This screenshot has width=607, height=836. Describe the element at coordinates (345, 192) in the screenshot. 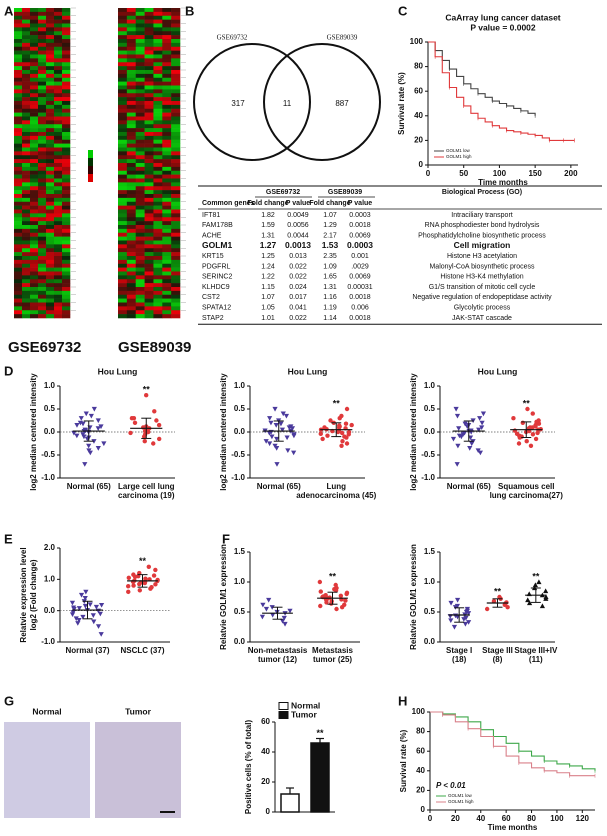

I see `table-group: GSE89039` at that location.